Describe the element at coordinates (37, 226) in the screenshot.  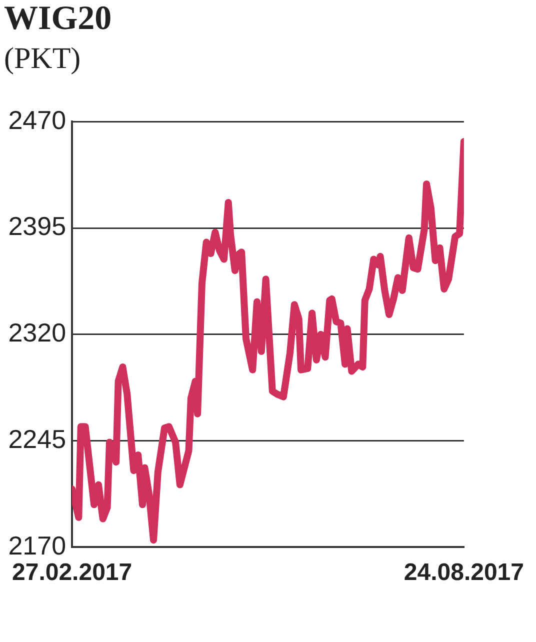
I see `y-tick-label: 2395` at that location.